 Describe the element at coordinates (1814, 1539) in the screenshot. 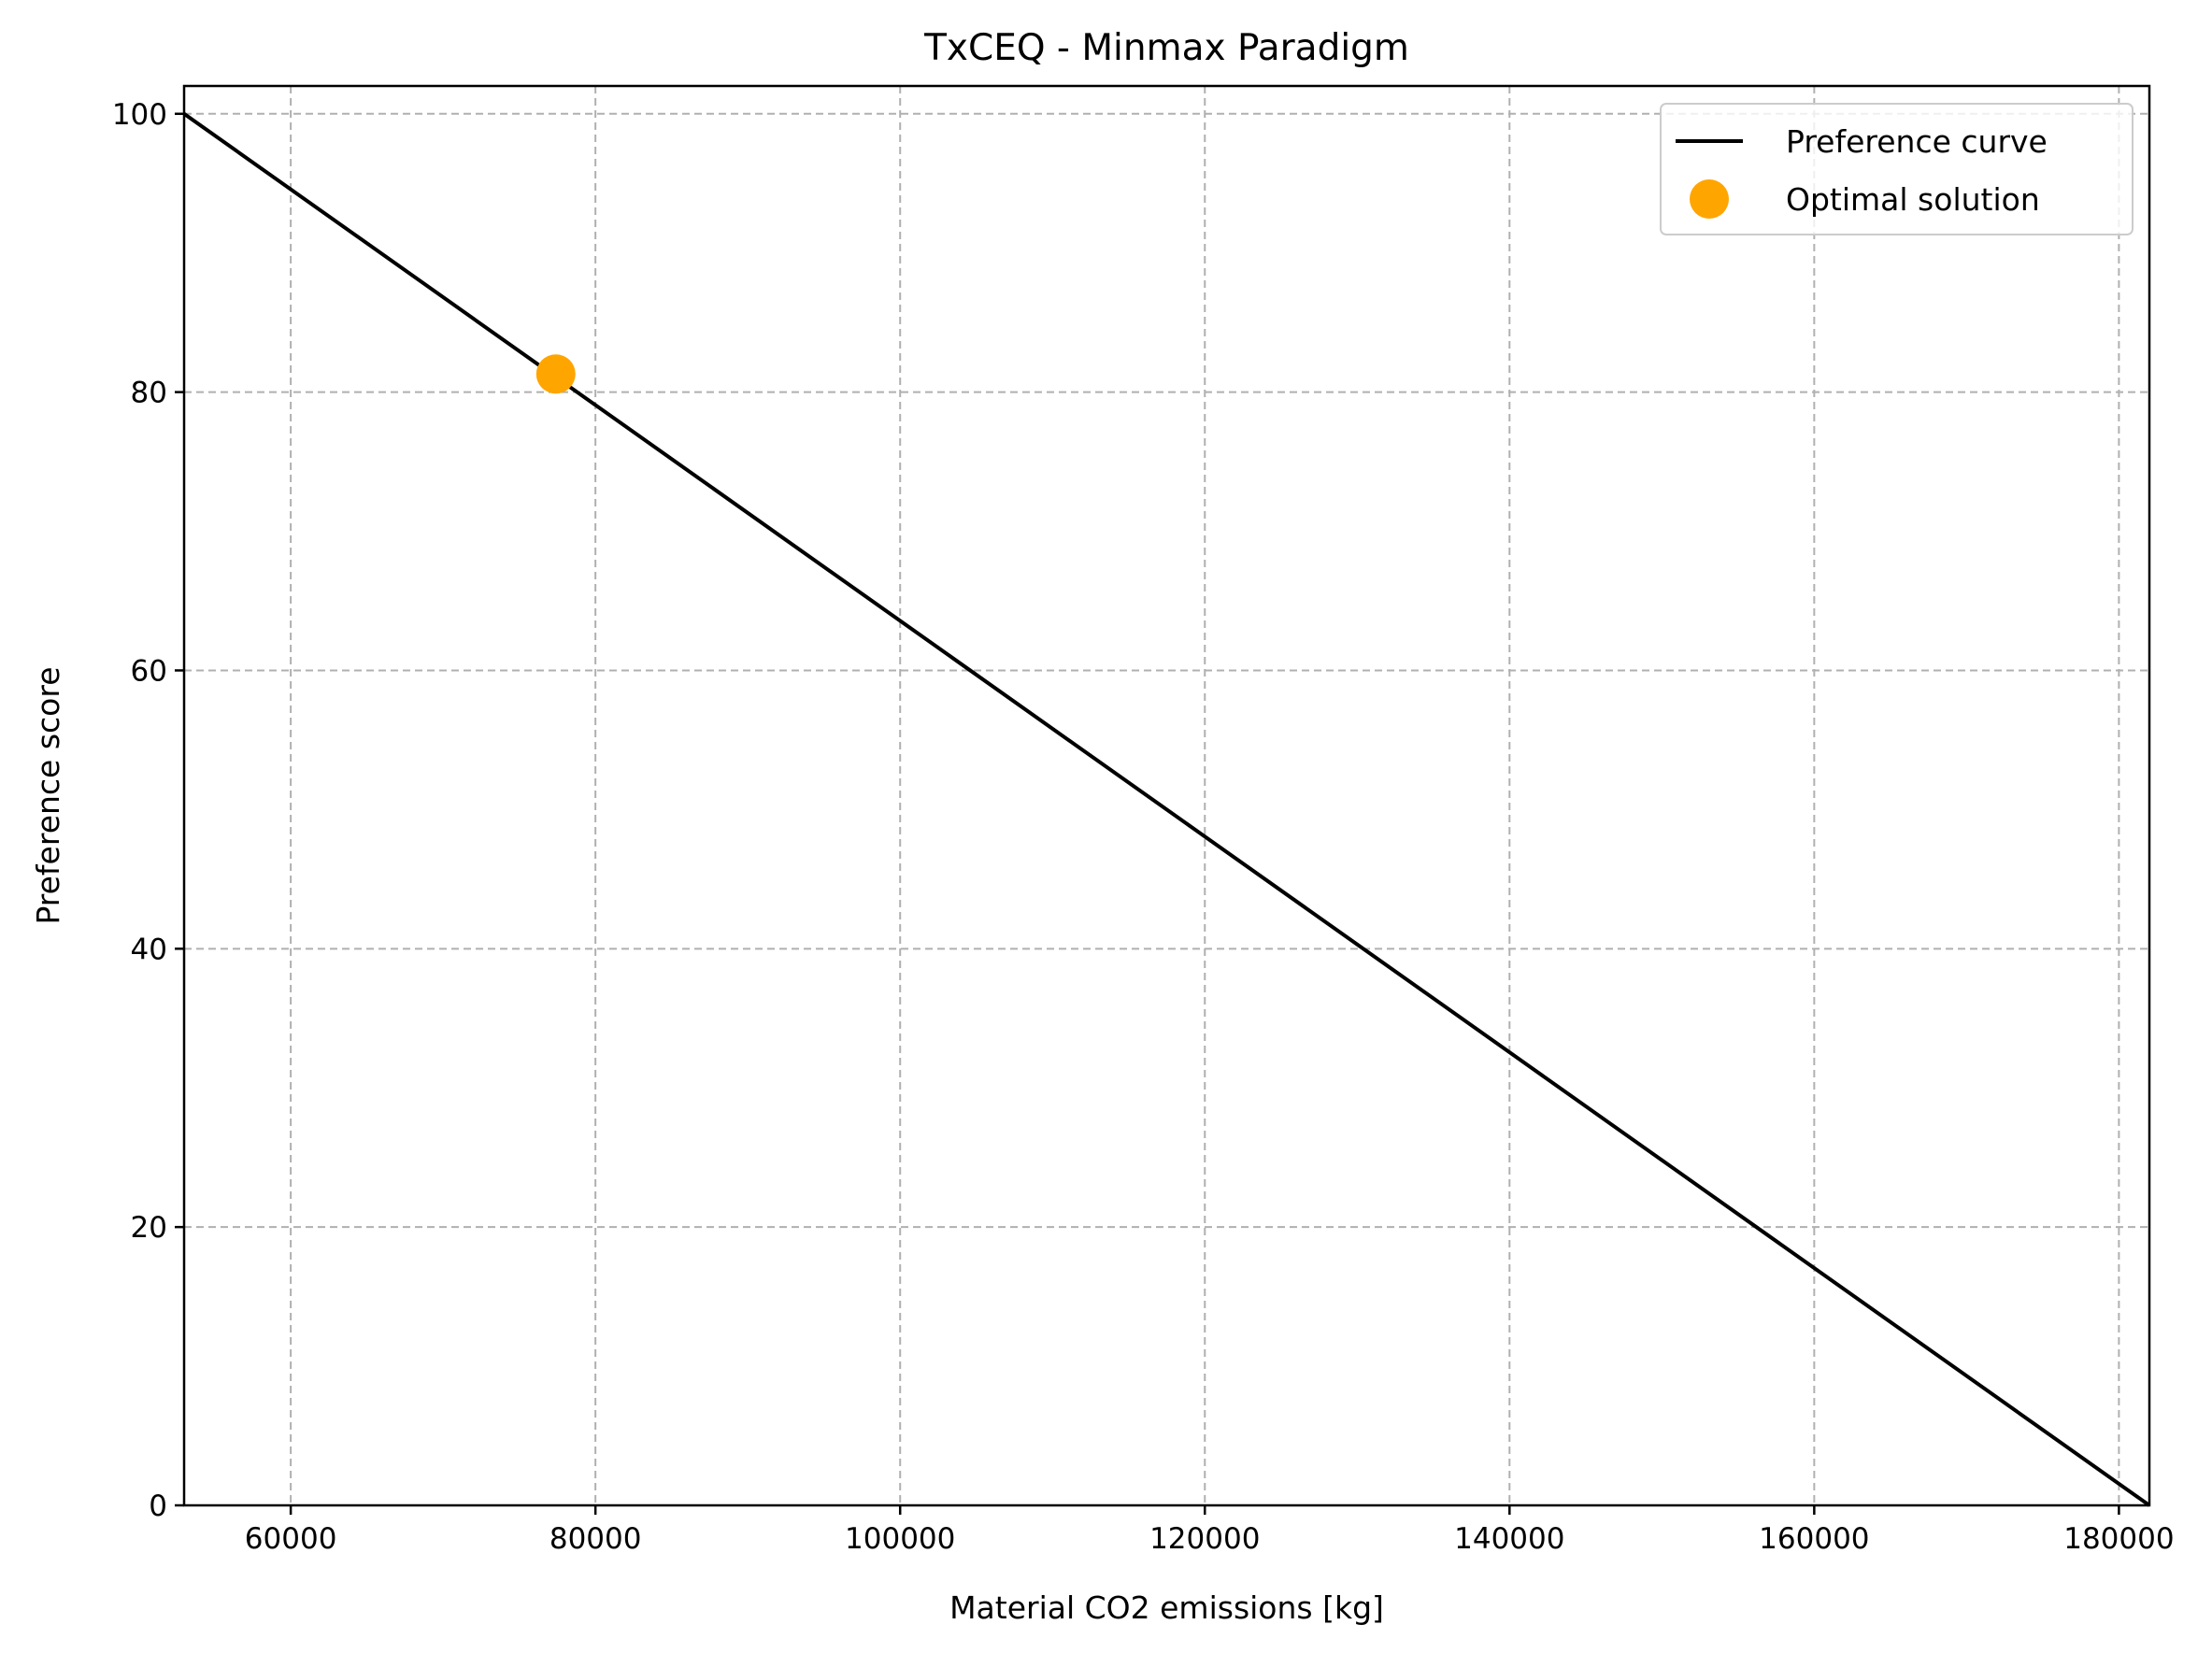

I see `x-tick-label: 160000` at that location.